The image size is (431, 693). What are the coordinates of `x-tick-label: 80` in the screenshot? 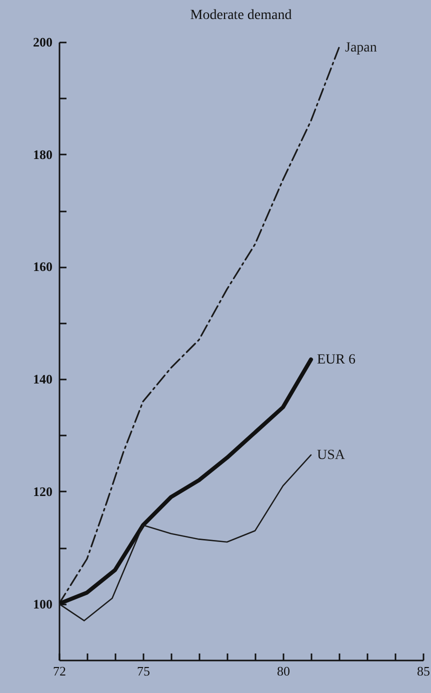 It's located at (283, 671).